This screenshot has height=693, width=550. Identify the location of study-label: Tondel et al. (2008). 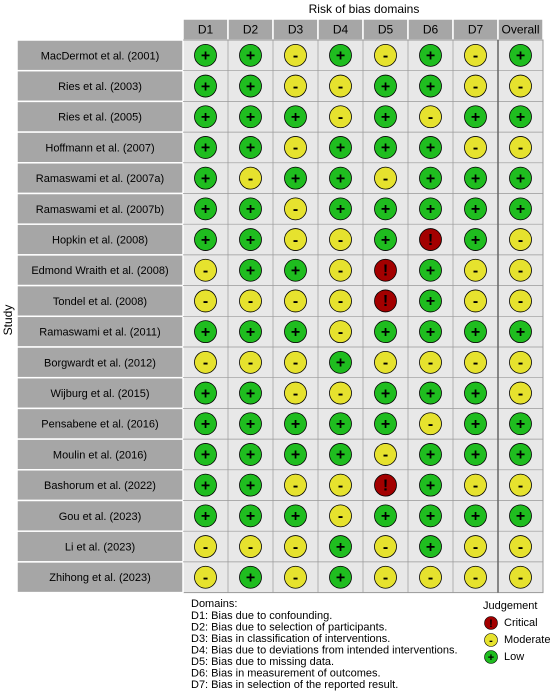
(100, 302).